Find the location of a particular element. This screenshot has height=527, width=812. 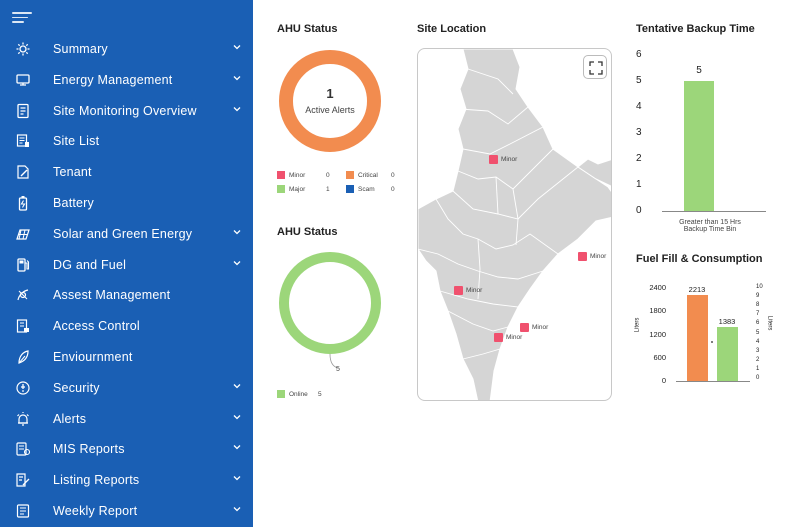

active-alerts-count: 1 is located at coordinates (330, 93).